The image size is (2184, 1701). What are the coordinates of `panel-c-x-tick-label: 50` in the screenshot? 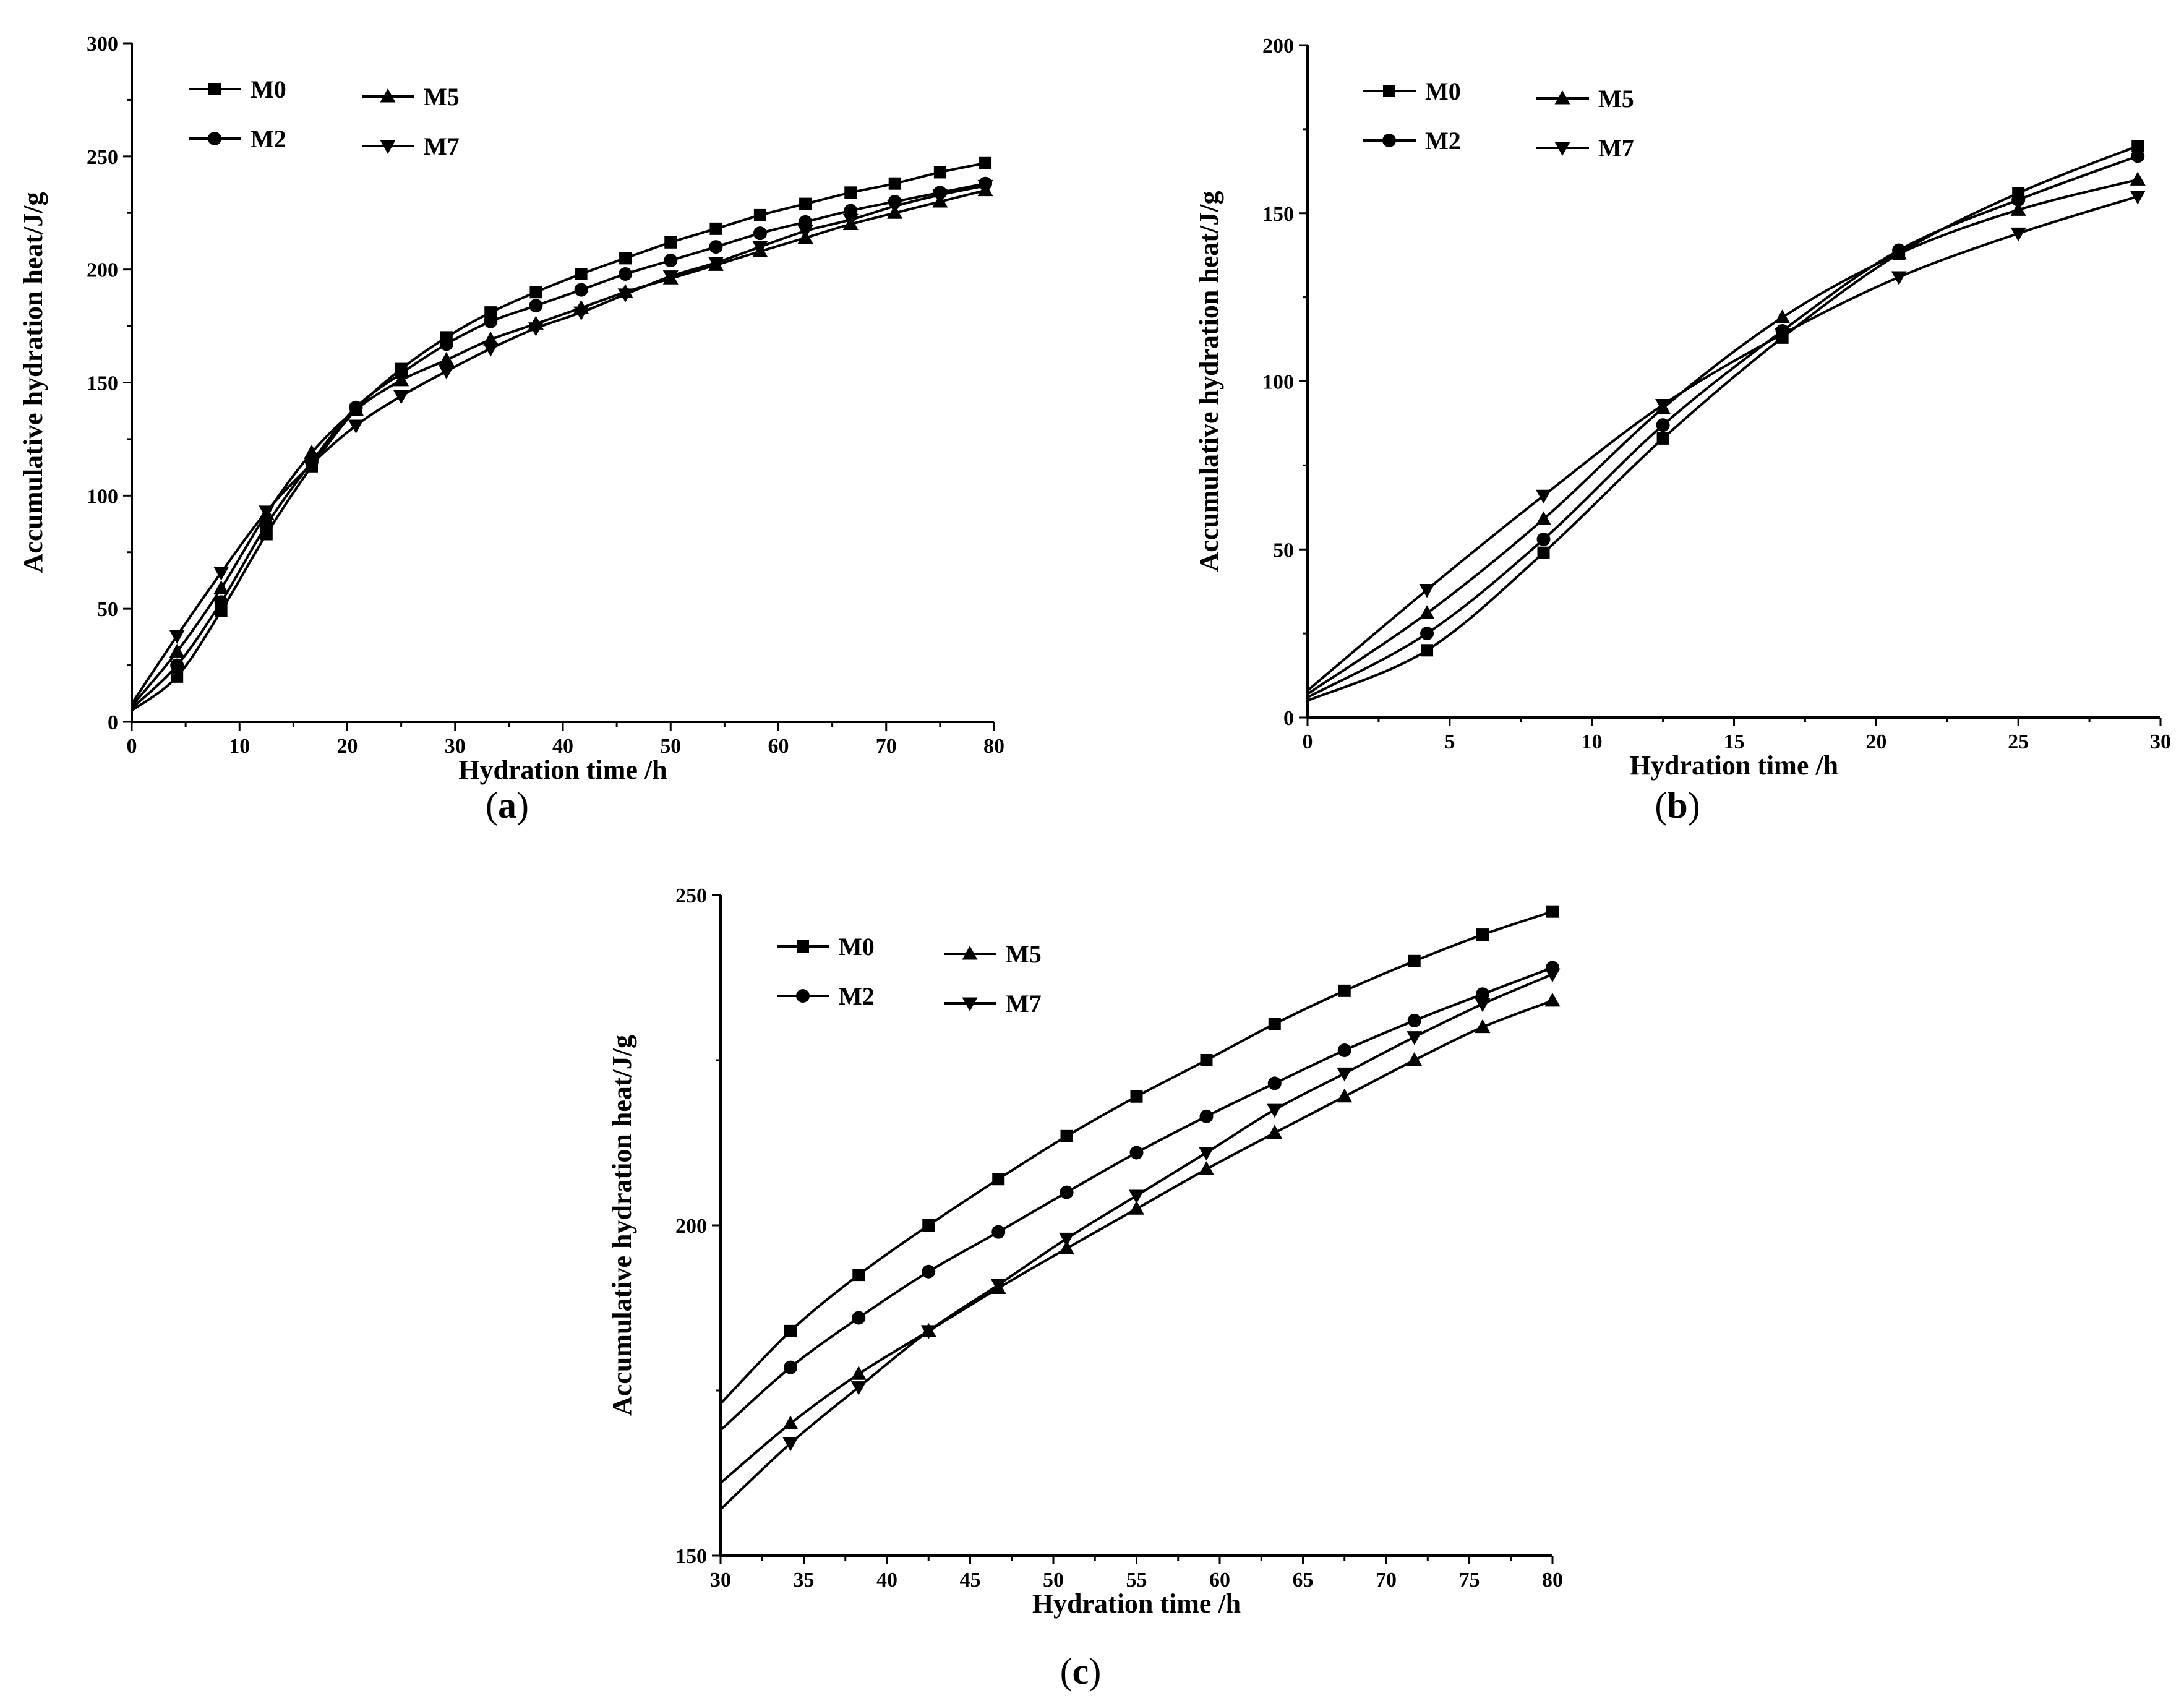 It's located at (1053, 1580).